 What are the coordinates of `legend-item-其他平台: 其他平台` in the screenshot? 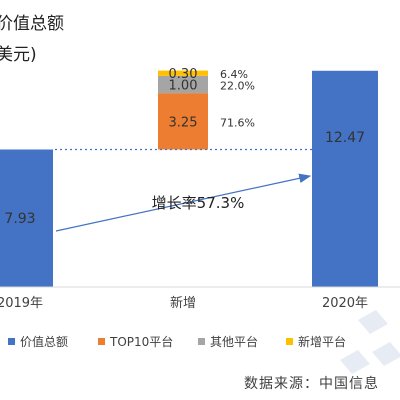 It's located at (228, 341).